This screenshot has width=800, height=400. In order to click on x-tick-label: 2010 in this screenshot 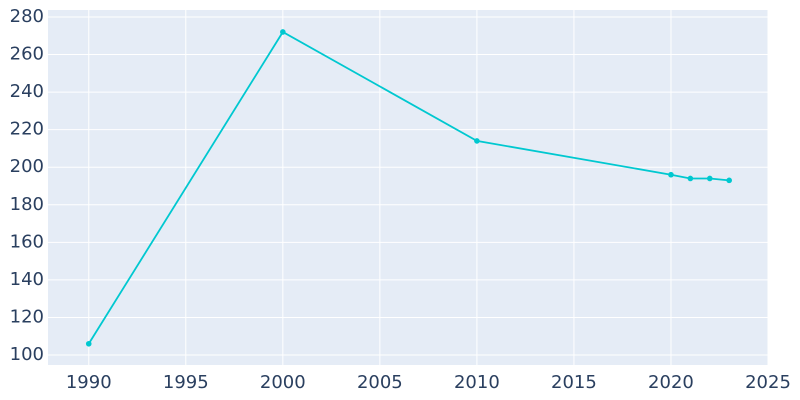, I will do `click(477, 382)`.